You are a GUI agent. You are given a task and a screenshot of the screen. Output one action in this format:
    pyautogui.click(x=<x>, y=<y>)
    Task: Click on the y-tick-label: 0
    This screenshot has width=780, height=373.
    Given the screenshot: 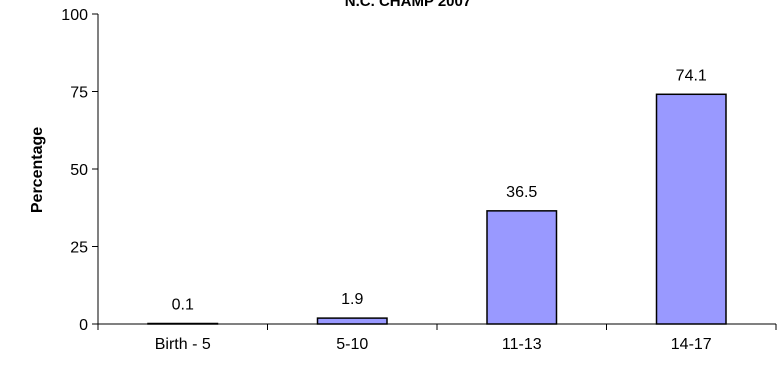 What is the action you would take?
    pyautogui.click(x=83, y=325)
    